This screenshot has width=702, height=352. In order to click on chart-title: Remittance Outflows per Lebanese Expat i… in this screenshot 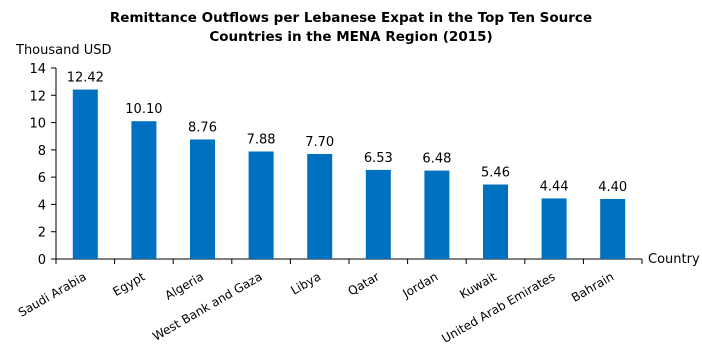, I will do `click(351, 28)`.